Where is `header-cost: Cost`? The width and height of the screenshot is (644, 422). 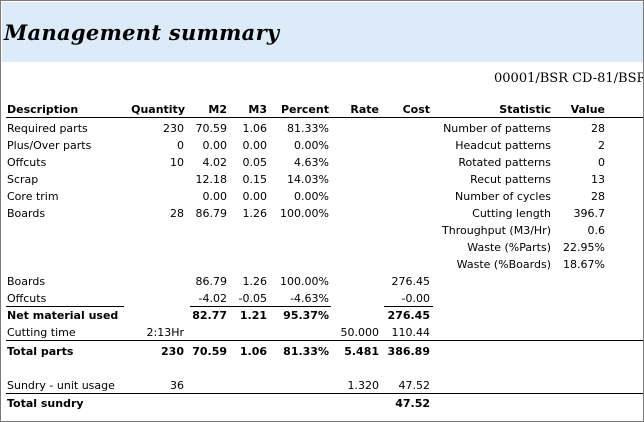 header-cost: Cost is located at coordinates (416, 109).